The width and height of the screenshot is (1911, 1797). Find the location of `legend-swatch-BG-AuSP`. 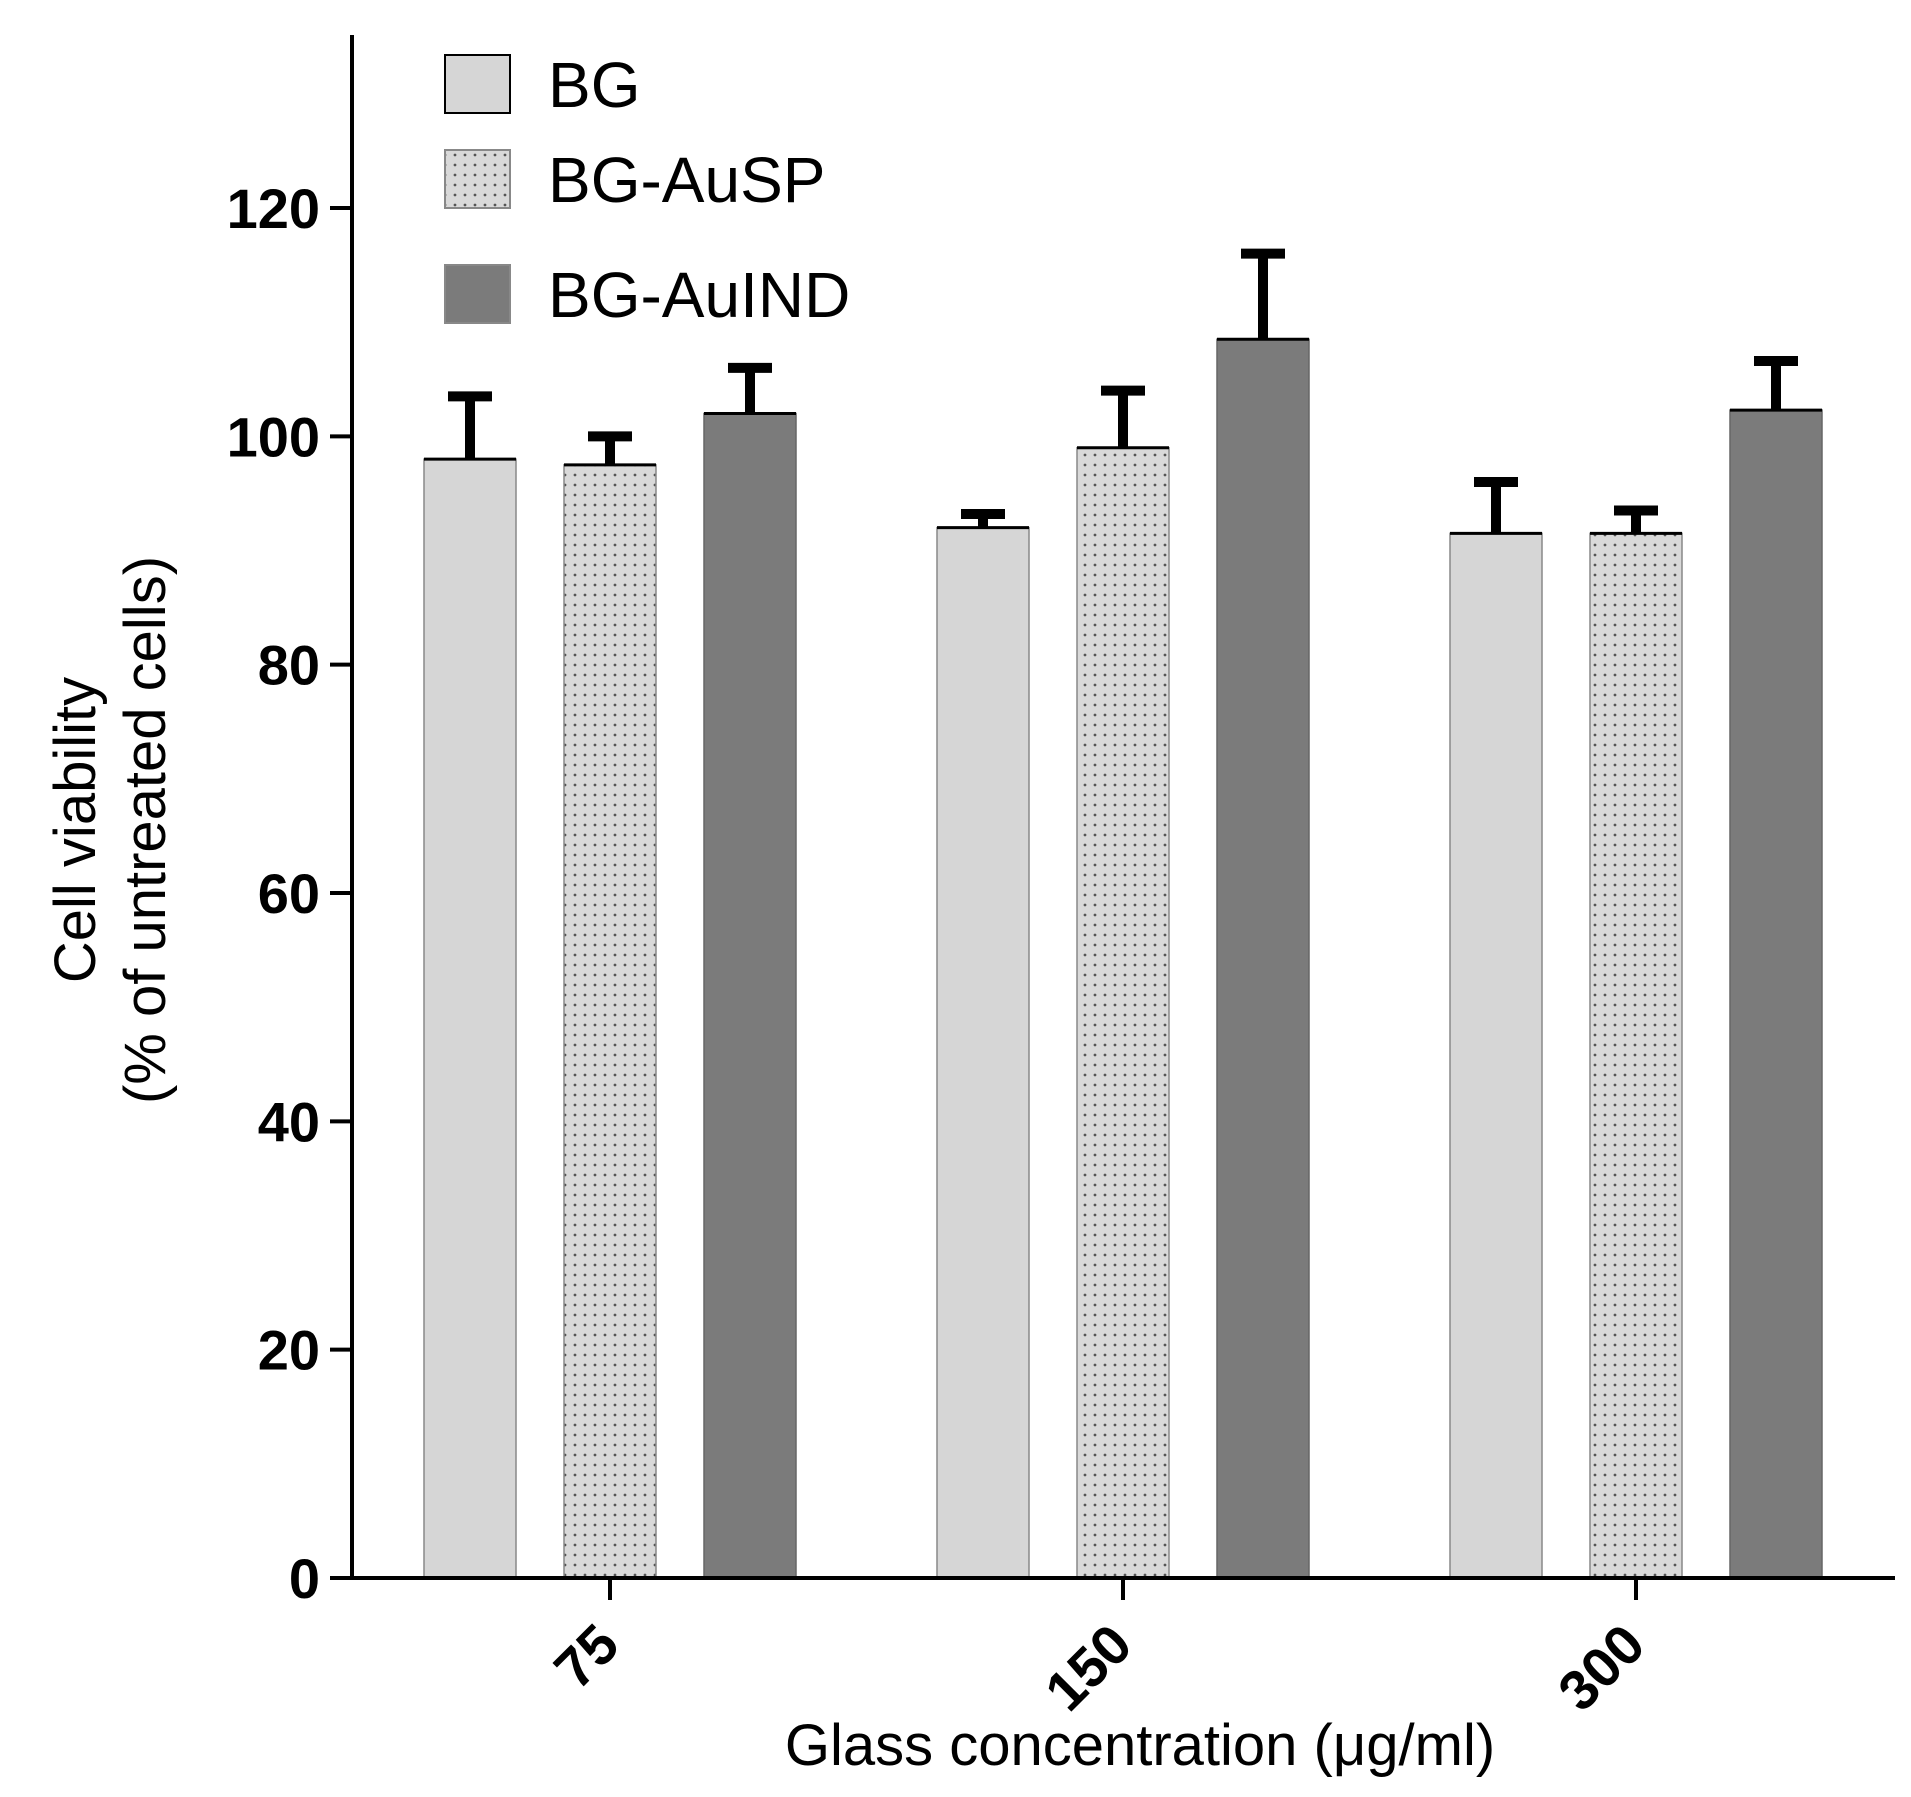

legend-swatch-BG-AuSP is located at coordinates (477, 179).